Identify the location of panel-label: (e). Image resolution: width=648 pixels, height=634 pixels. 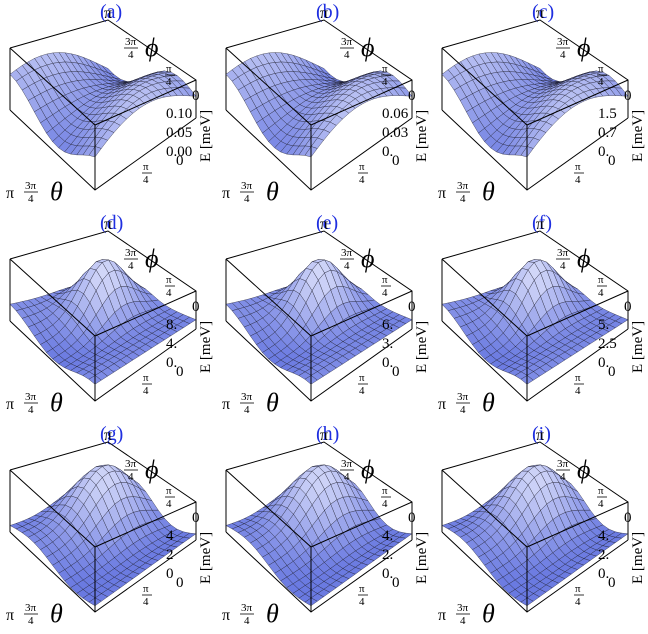
(327, 223).